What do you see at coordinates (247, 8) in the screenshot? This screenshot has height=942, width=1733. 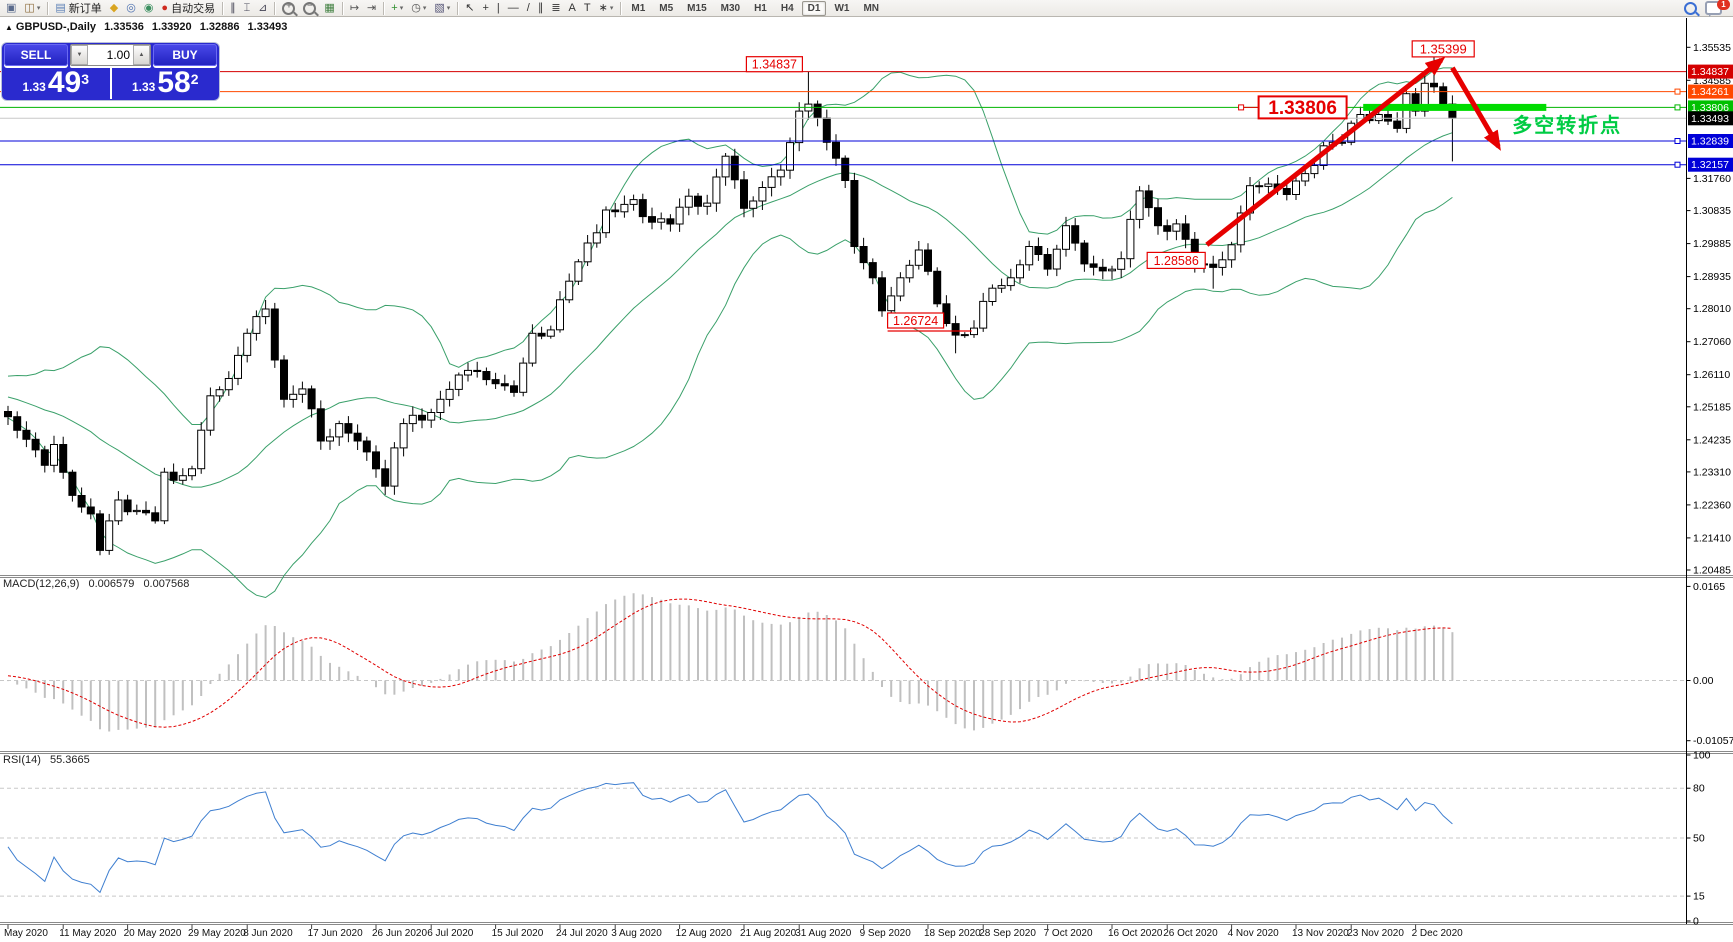 I see `chart-candles-button: ⌶` at bounding box center [247, 8].